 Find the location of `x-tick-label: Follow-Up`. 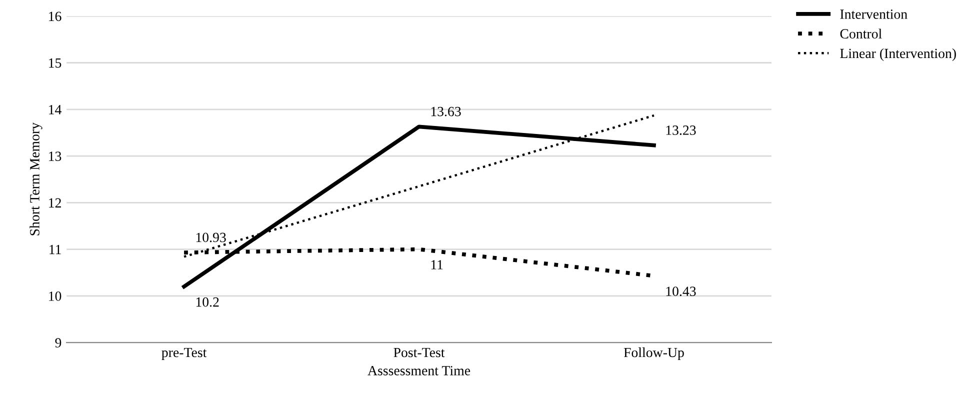

x-tick-label: Follow-Up is located at coordinates (654, 353).